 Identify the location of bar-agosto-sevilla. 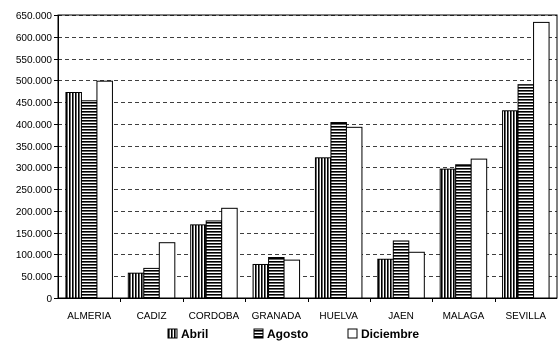
(526, 191).